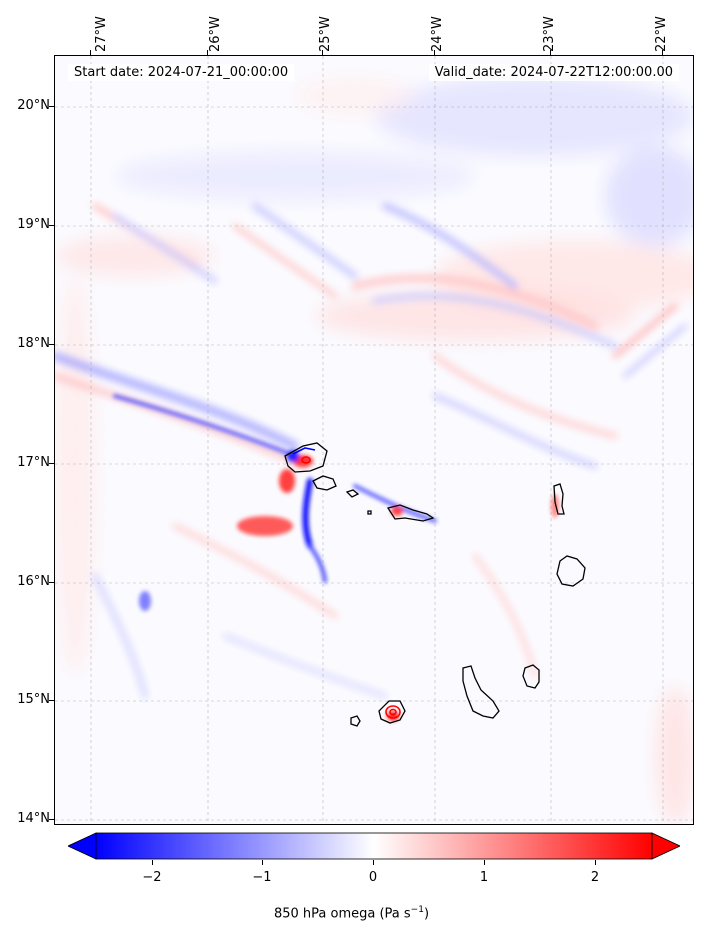 Image resolution: width=703 pixels, height=936 pixels. What do you see at coordinates (373, 877) in the screenshot?
I see `colorbar-tick-label: 0` at bounding box center [373, 877].